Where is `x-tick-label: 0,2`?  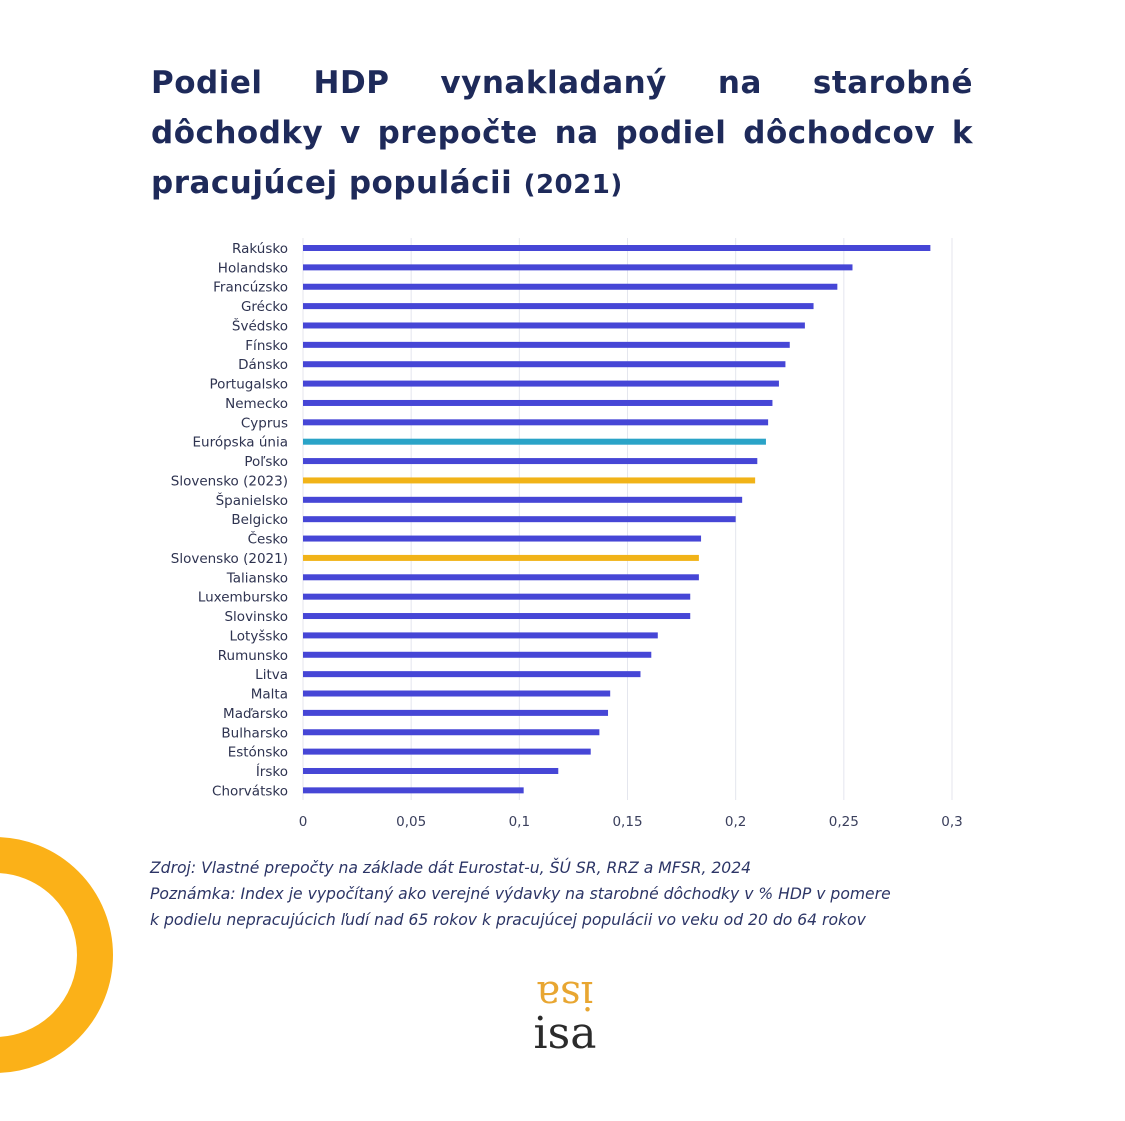
x-tick-label: 0,2 is located at coordinates (735, 822).